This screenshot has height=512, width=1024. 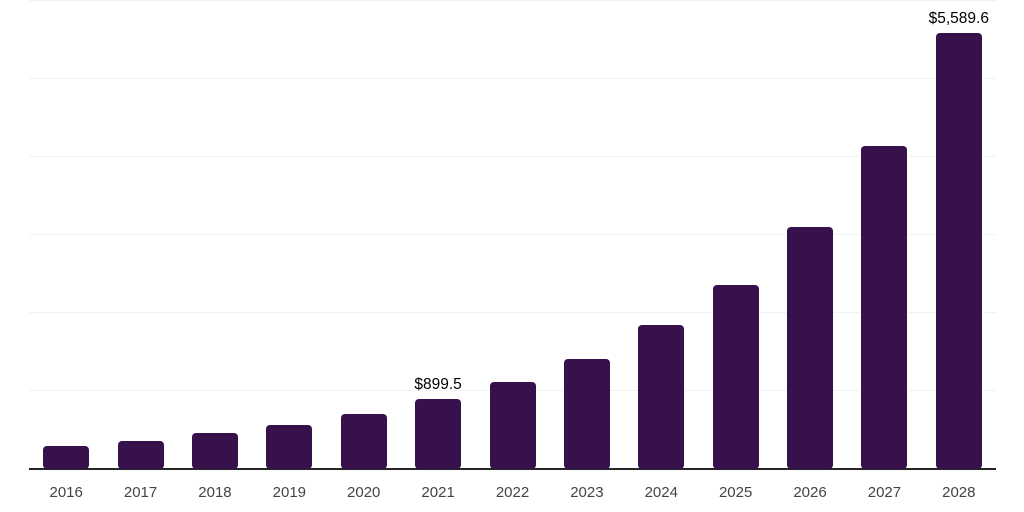 What do you see at coordinates (810, 492) in the screenshot?
I see `x-tick-label-2026: 2026` at bounding box center [810, 492].